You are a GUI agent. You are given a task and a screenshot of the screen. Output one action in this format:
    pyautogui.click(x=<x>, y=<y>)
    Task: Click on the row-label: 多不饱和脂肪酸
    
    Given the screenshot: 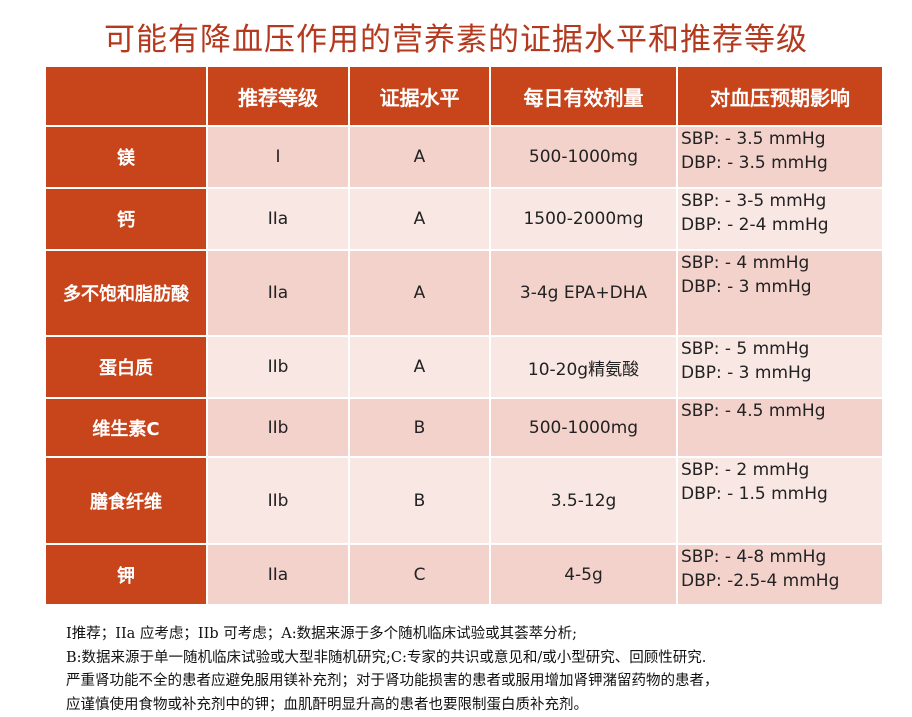 What is the action you would take?
    pyautogui.click(x=126, y=293)
    